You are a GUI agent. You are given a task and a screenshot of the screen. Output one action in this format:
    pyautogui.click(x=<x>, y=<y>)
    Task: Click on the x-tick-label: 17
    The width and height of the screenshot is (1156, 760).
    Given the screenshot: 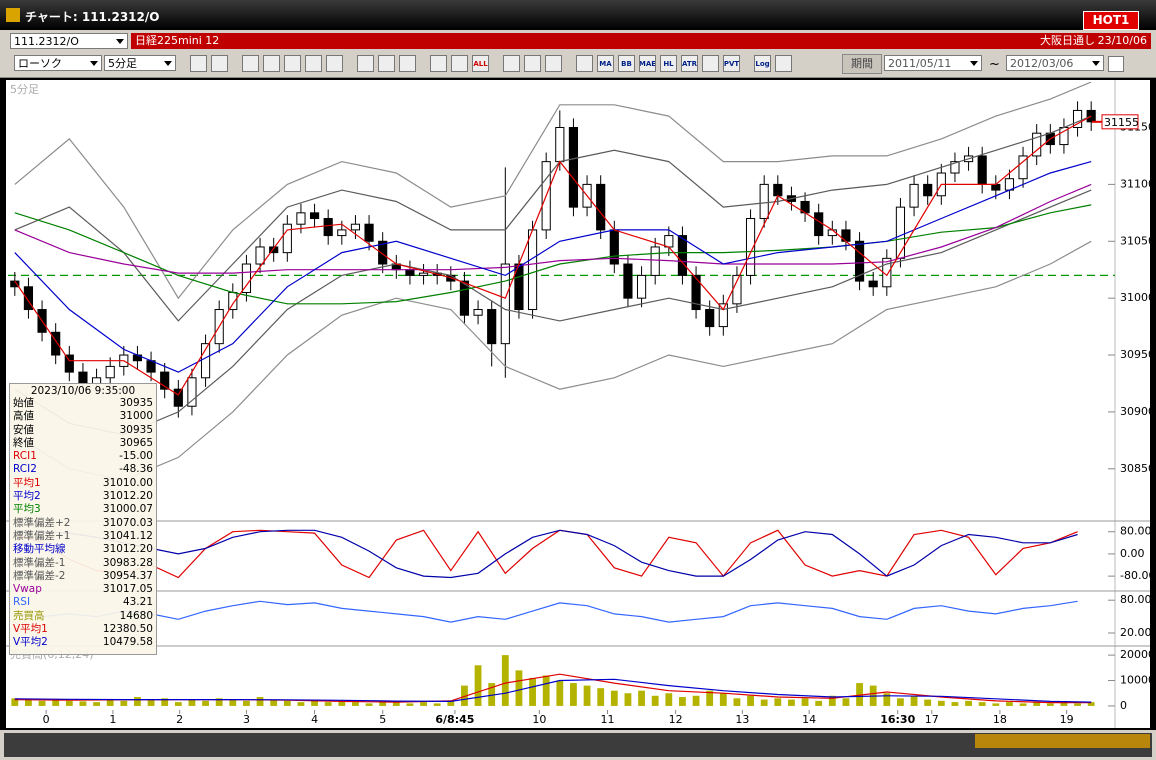 What is the action you would take?
    pyautogui.click(x=932, y=719)
    